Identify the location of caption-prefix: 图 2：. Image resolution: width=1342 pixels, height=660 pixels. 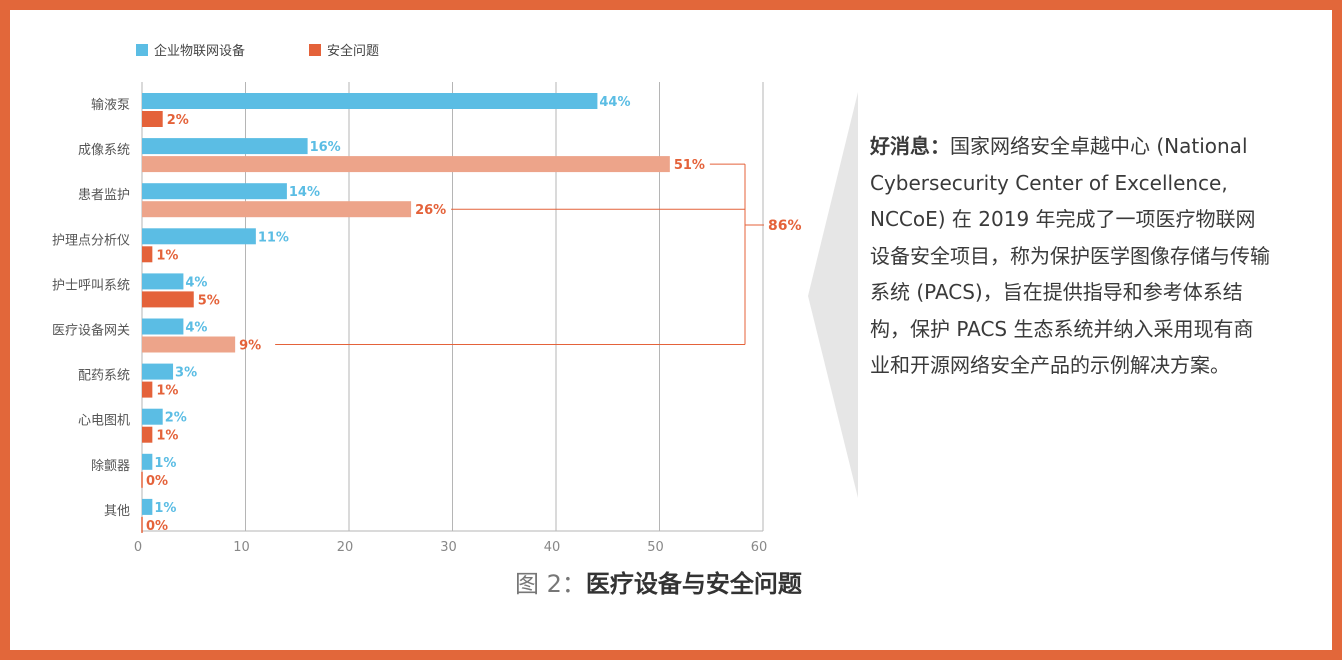
(550, 584).